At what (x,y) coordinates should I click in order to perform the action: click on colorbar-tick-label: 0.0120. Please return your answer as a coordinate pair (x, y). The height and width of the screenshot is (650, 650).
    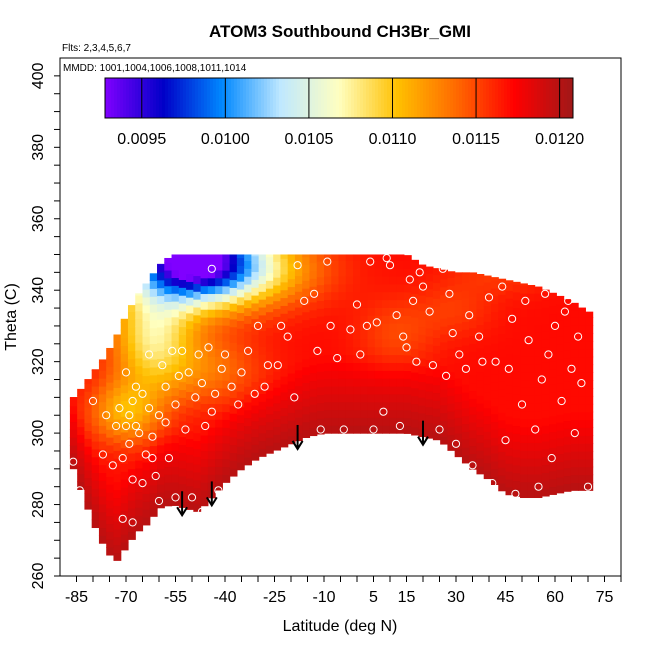
    Looking at the image, I should click on (559, 139).